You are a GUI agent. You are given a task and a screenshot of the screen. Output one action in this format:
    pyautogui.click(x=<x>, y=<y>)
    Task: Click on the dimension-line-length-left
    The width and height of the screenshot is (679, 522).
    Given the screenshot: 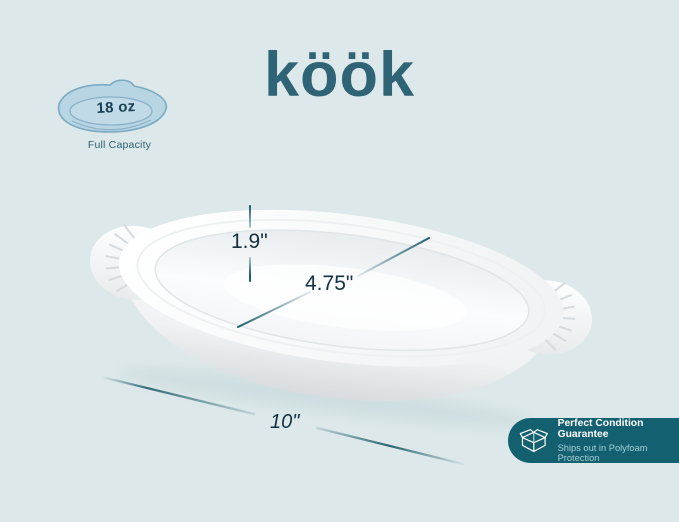 What is the action you would take?
    pyautogui.click(x=178, y=395)
    